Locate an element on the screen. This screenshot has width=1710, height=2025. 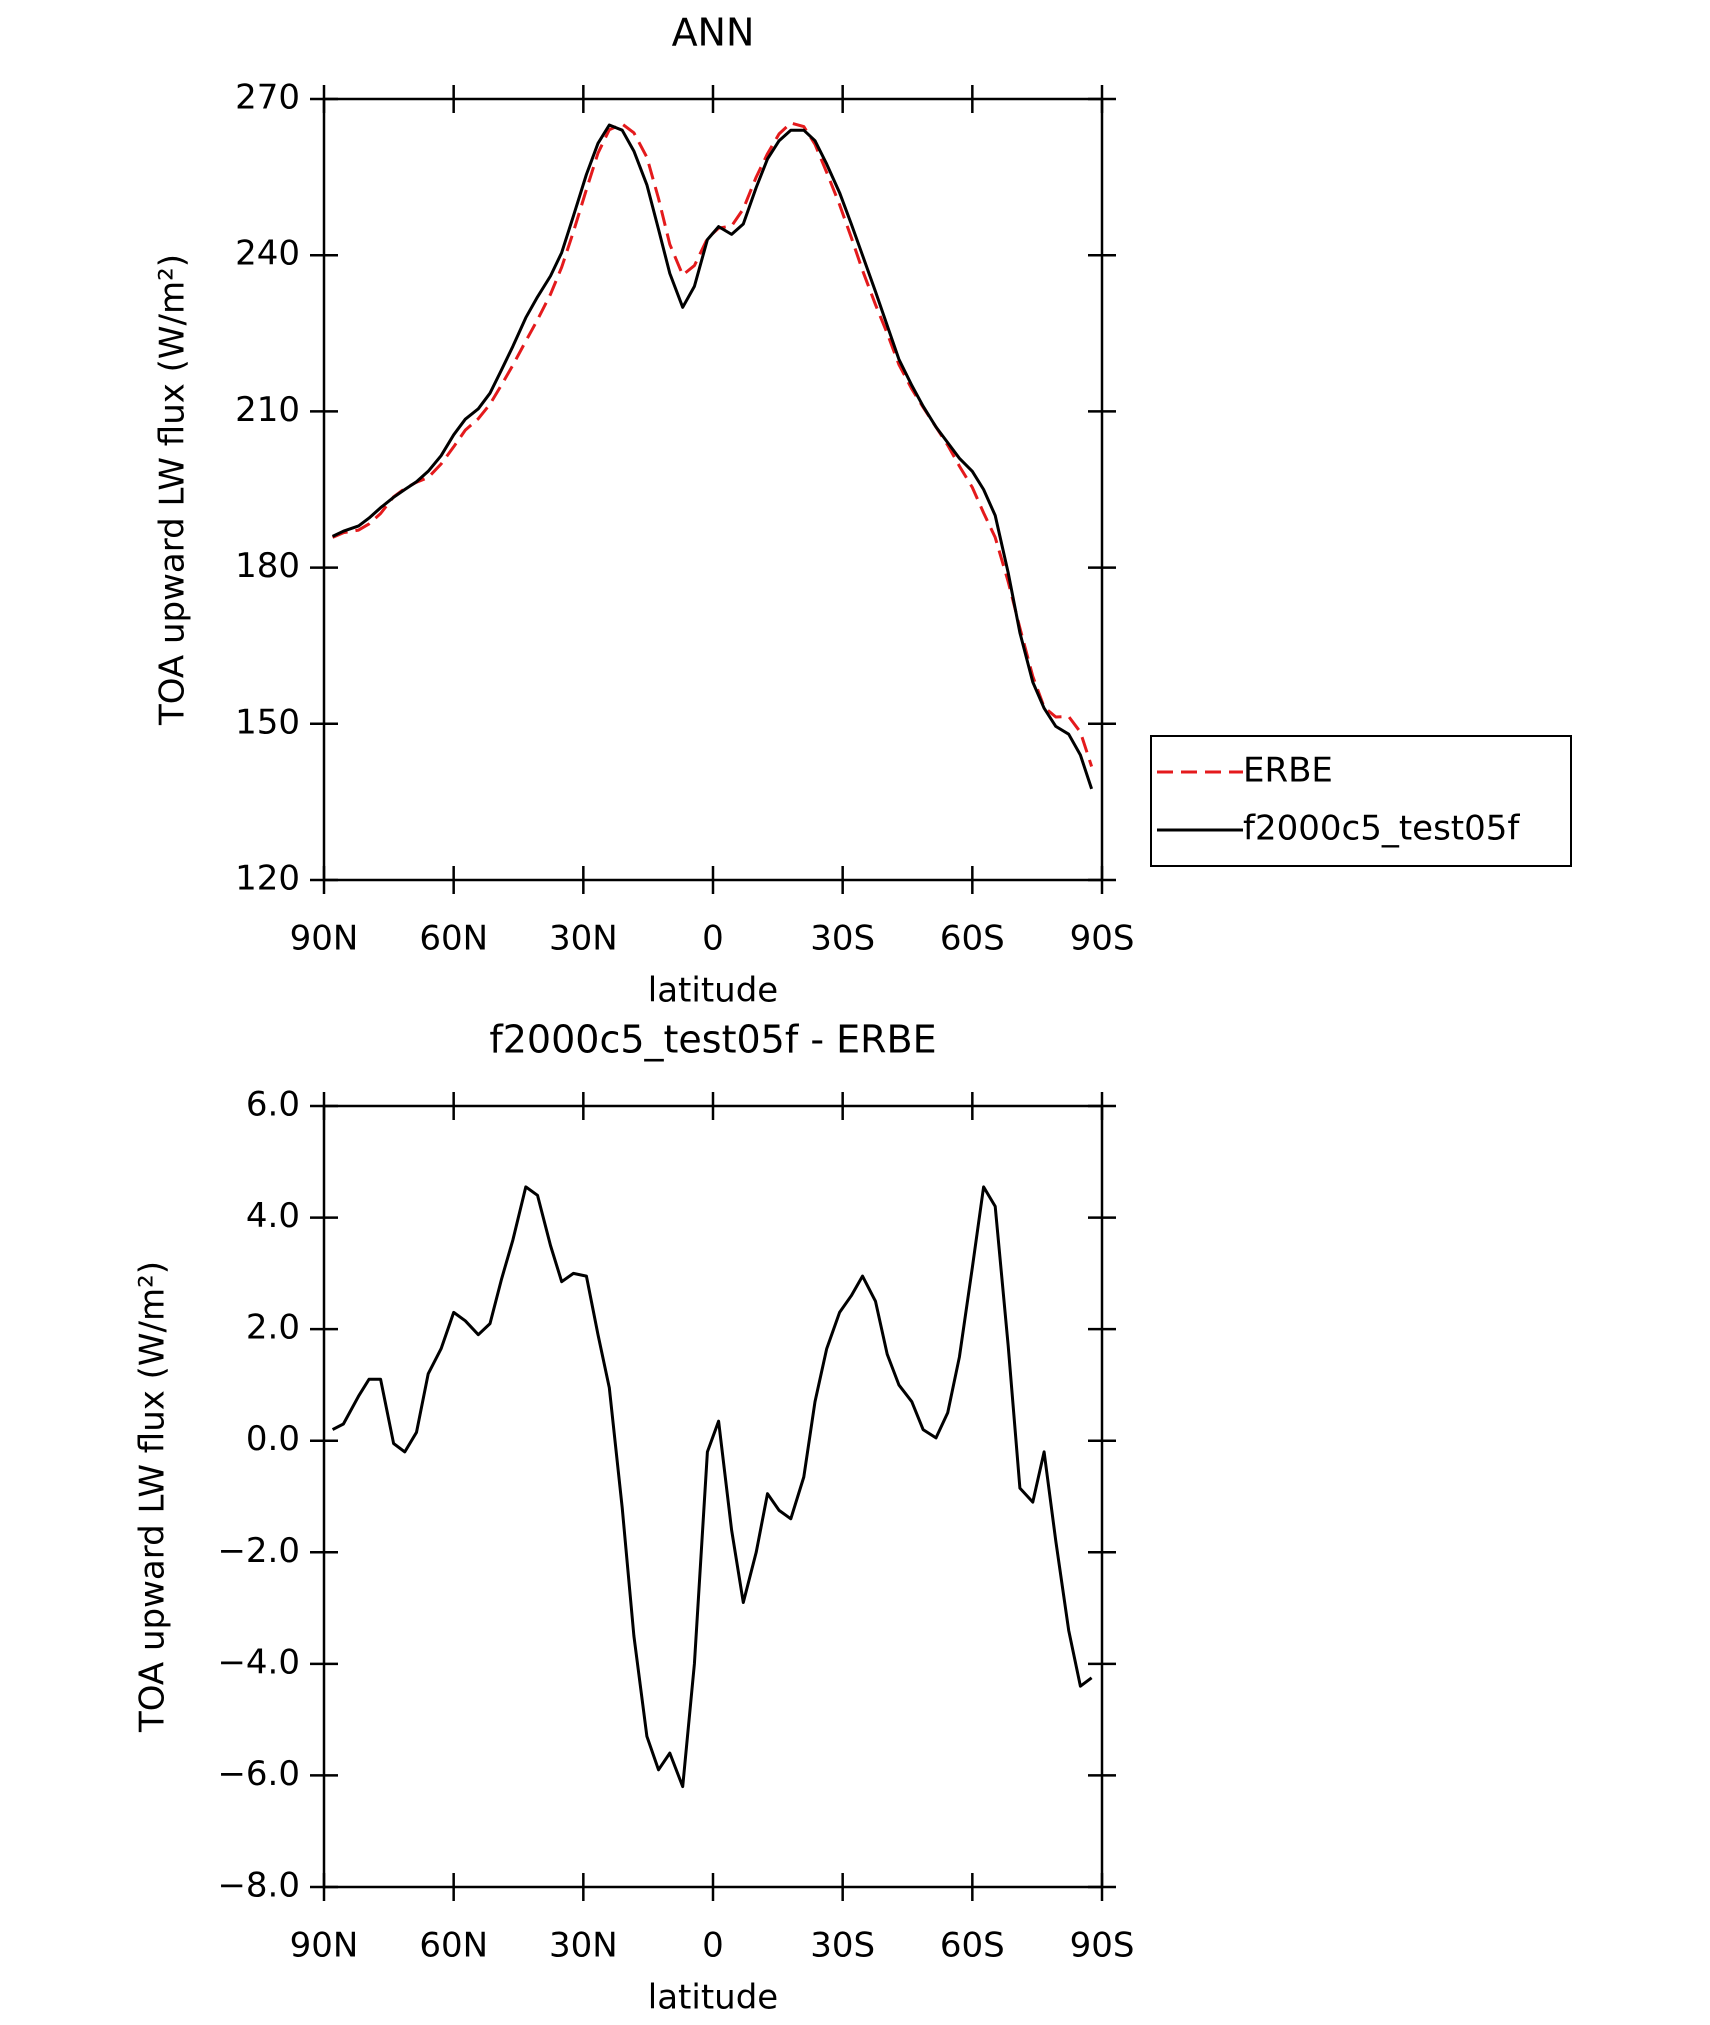
y-tick-label: −4.0 is located at coordinates (258, 1662).